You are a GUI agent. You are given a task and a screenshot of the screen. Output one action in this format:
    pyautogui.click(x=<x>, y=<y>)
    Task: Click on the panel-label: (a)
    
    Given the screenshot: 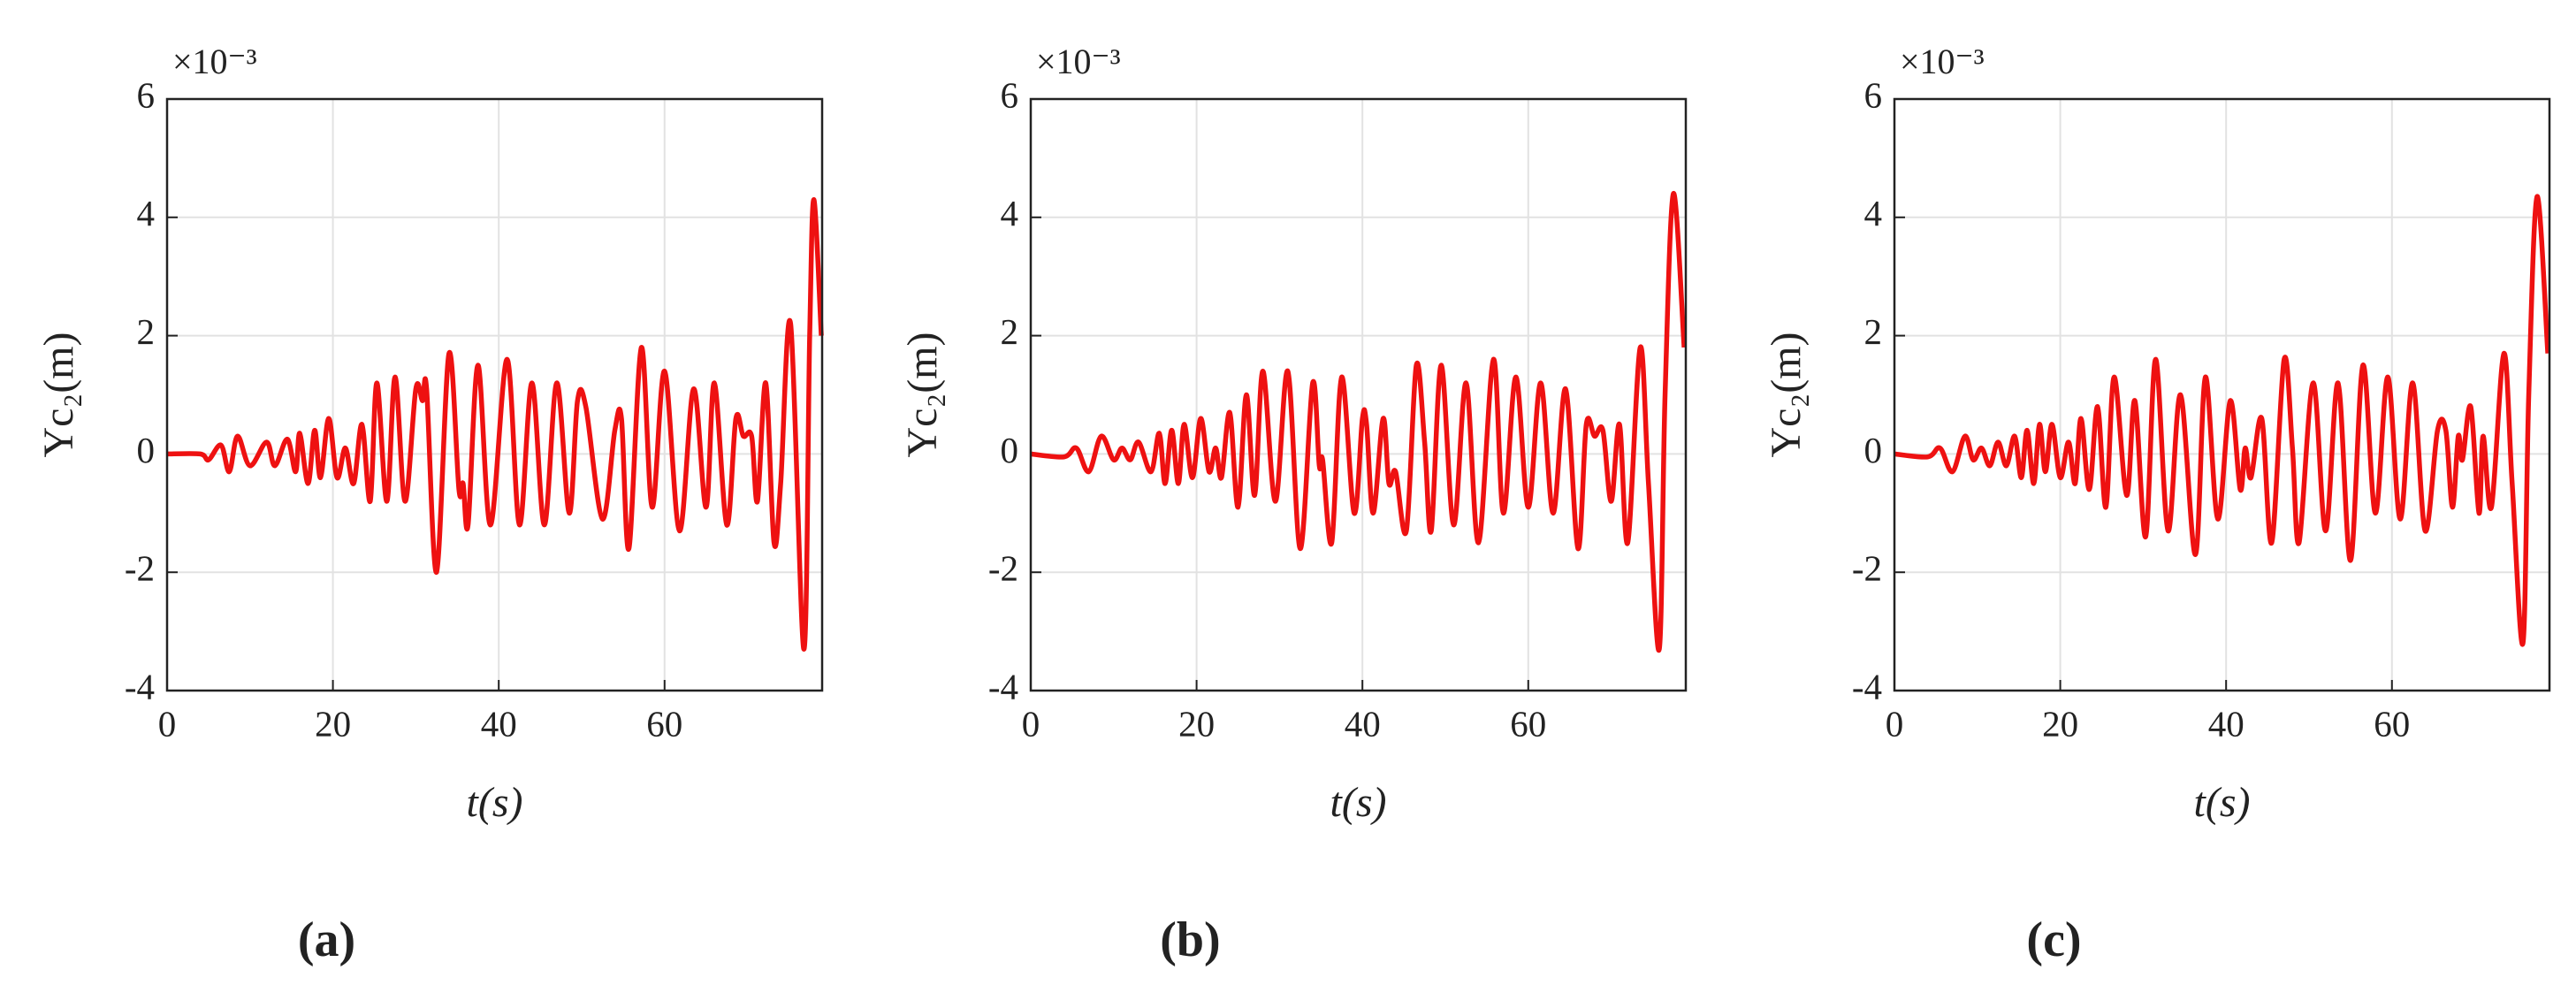 What is the action you would take?
    pyautogui.click(x=326, y=940)
    